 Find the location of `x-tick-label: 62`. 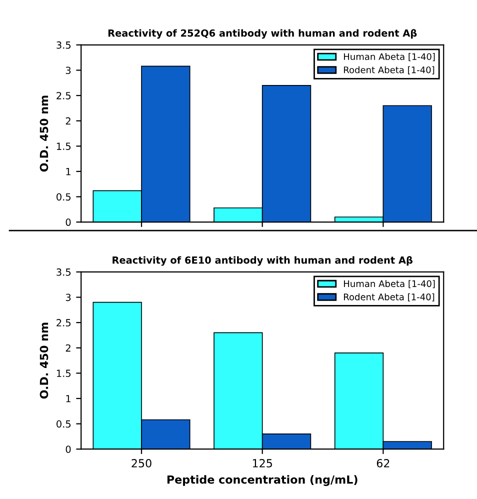

x-tick-label: 62 is located at coordinates (383, 463).